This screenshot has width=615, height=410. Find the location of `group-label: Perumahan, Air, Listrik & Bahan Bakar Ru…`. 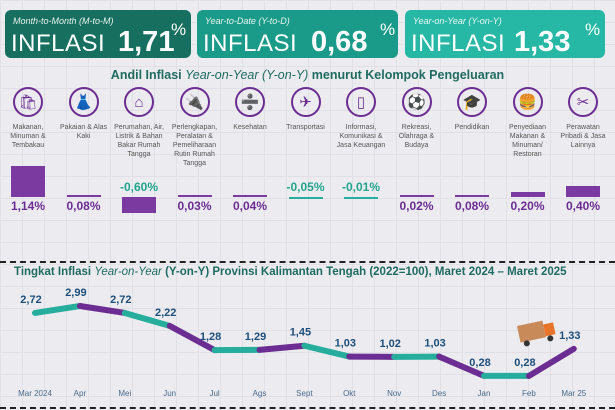

group-label: Perumahan, Air, Listrik & Bahan Bakar Ru… is located at coordinates (139, 141).